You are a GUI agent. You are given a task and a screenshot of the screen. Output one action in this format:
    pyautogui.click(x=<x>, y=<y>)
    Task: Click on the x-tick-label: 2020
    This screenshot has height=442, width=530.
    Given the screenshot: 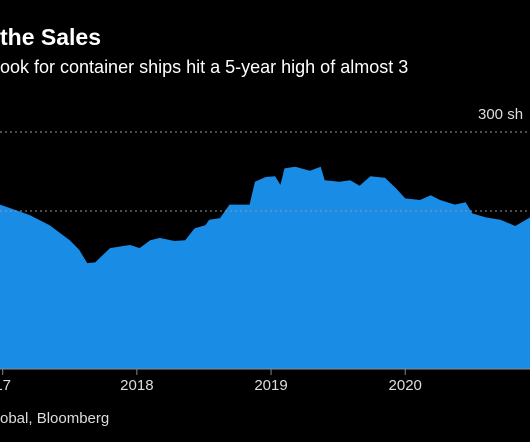 What is the action you would take?
    pyautogui.click(x=405, y=385)
    